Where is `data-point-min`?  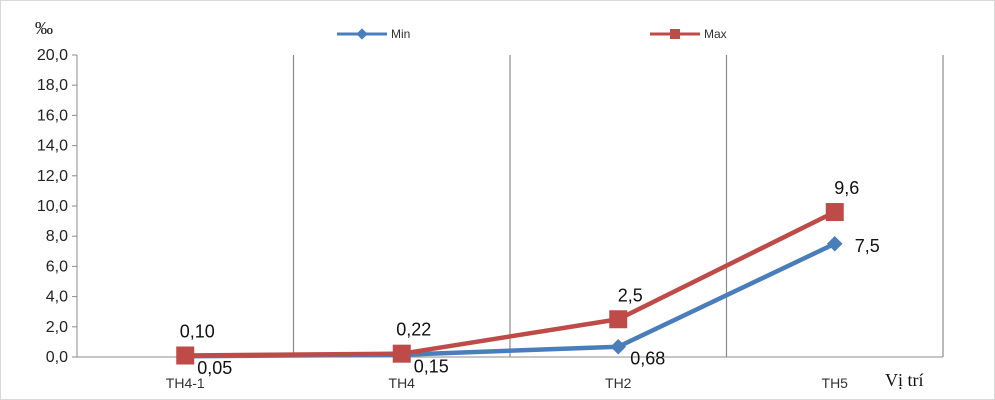
data-point-min is located at coordinates (834, 243).